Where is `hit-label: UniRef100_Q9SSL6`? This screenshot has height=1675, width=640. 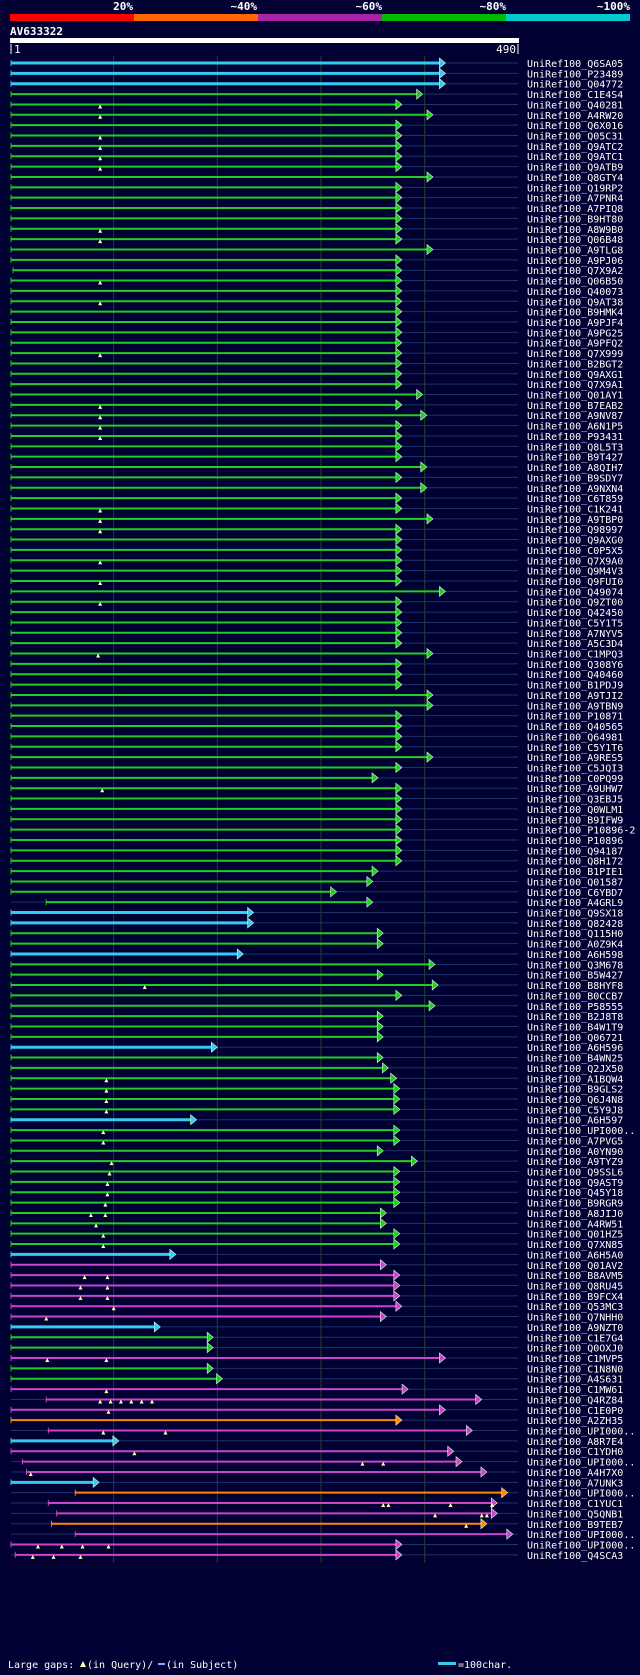 hit-label: UniRef100_Q9SSL6 is located at coordinates (575, 1173).